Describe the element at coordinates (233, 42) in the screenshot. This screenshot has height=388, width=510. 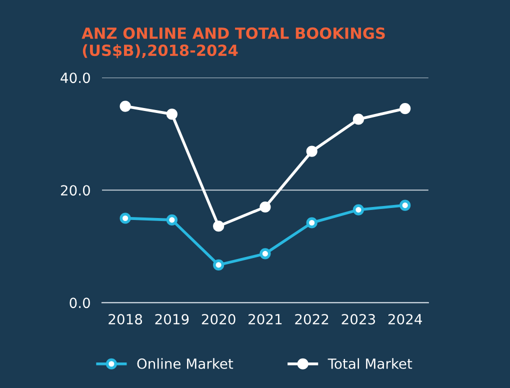
I see `chart-title: ANZ ONLINE AND TOTAL BOOKINGS (US$B),2018-2024` at that location.